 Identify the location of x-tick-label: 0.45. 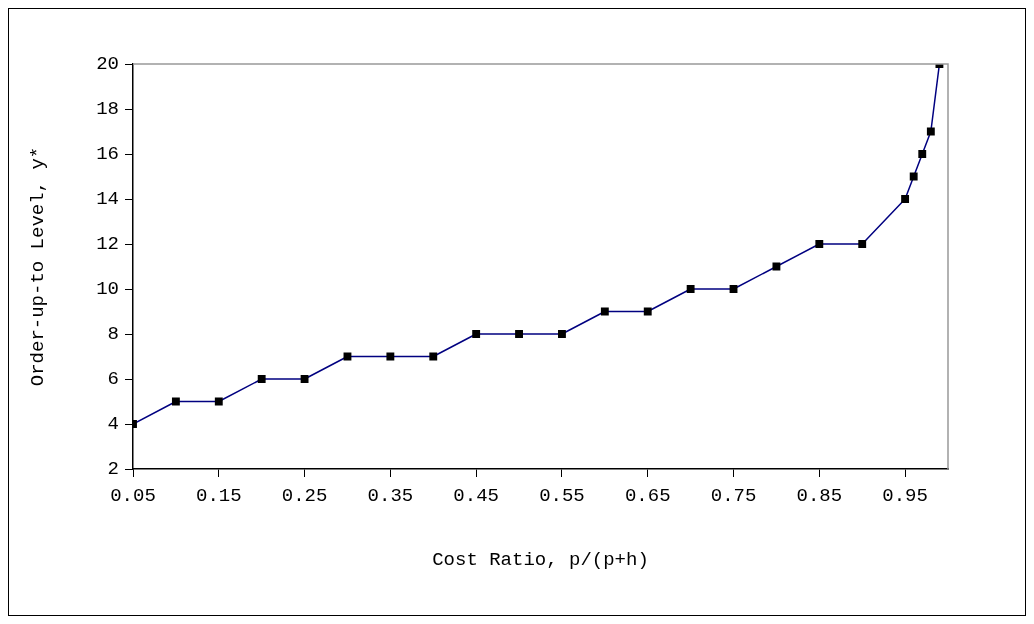
(476, 496).